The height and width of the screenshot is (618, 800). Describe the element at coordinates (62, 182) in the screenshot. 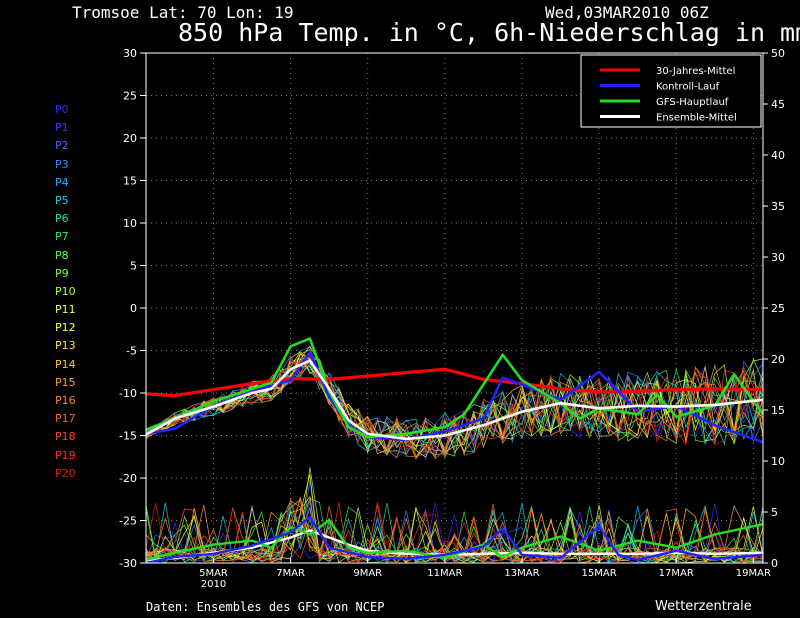

I see `member-label: P4` at that location.